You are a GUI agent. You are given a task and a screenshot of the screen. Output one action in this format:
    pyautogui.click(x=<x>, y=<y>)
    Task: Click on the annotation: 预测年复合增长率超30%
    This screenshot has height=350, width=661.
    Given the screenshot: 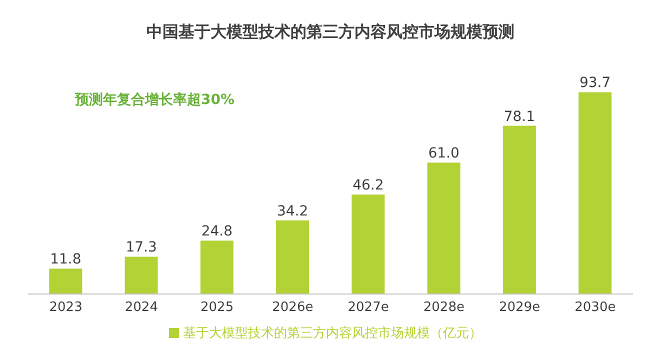 What is the action you would take?
    pyautogui.click(x=155, y=100)
    